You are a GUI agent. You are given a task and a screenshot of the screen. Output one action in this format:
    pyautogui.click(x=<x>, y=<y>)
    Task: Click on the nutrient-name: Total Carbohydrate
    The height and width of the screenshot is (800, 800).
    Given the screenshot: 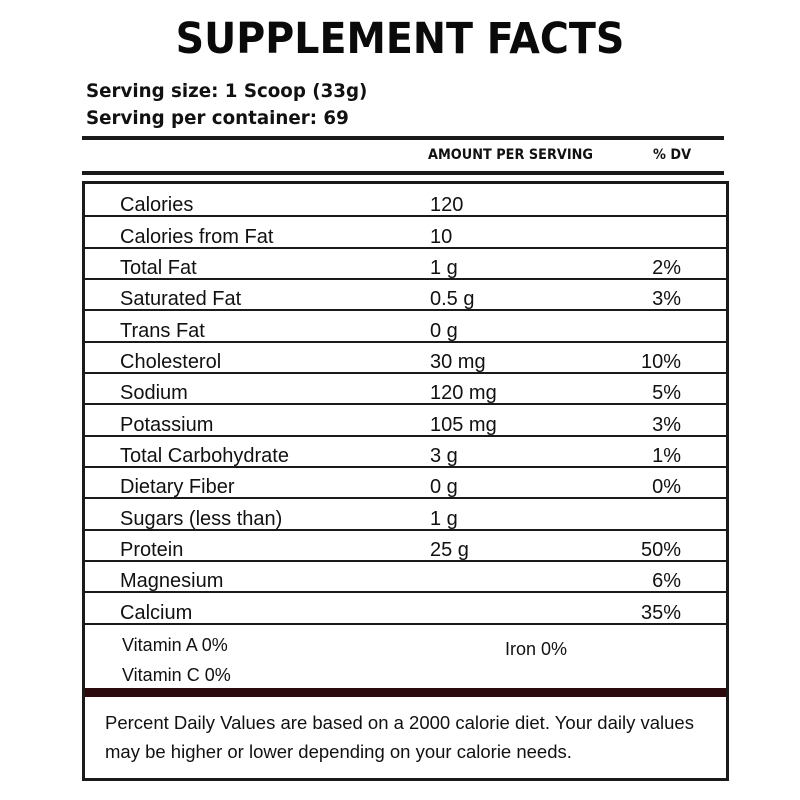 What is the action you would take?
    pyautogui.click(x=204, y=456)
    